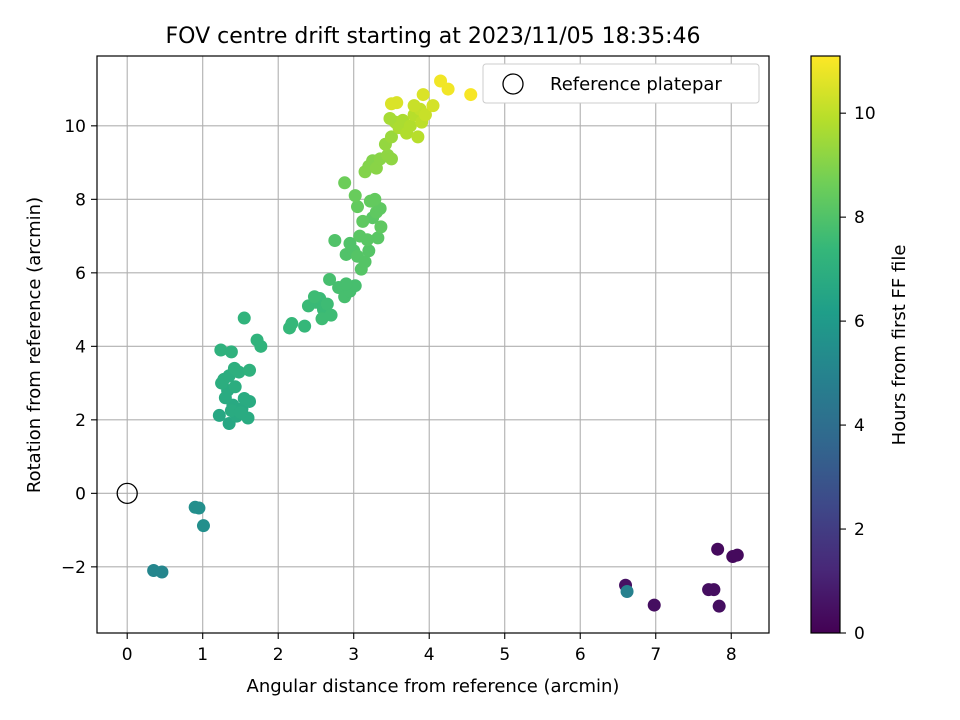 The image size is (960, 720). I want to click on x-tick-label: 1, so click(202, 655).